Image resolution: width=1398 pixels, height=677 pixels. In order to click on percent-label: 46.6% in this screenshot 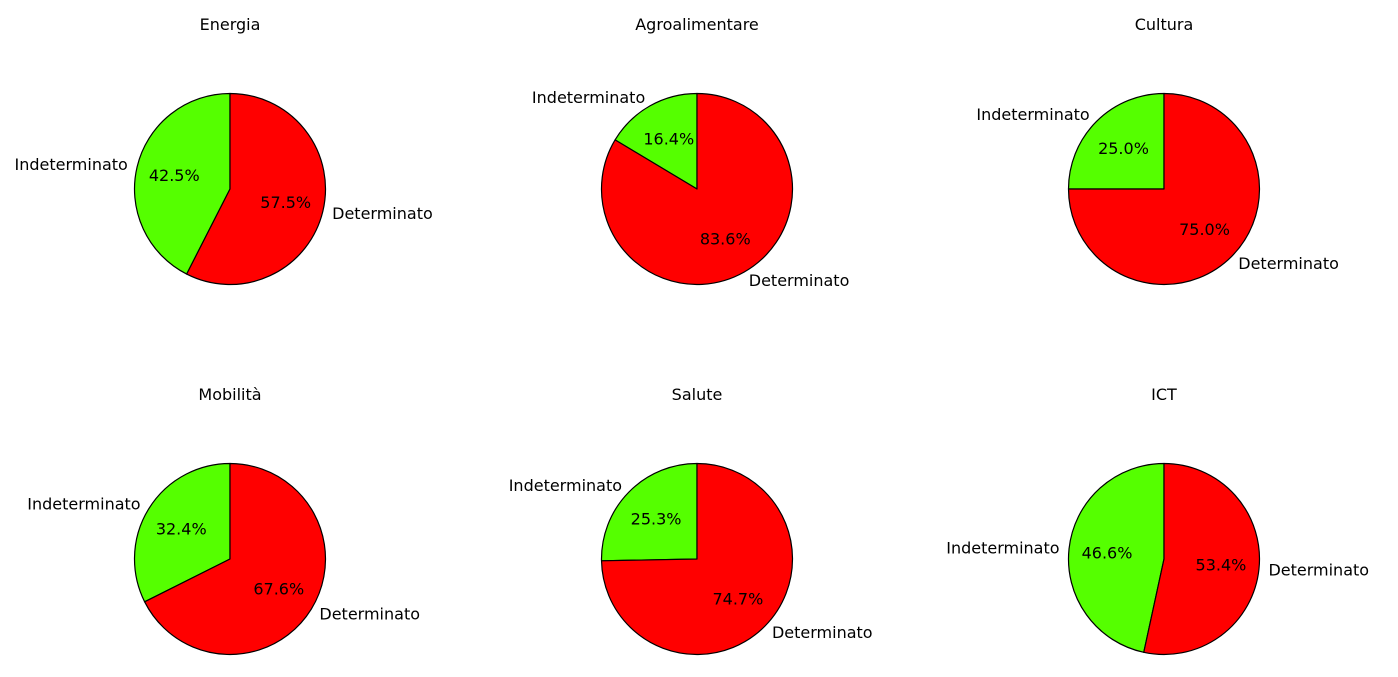, I will do `click(1107, 552)`.